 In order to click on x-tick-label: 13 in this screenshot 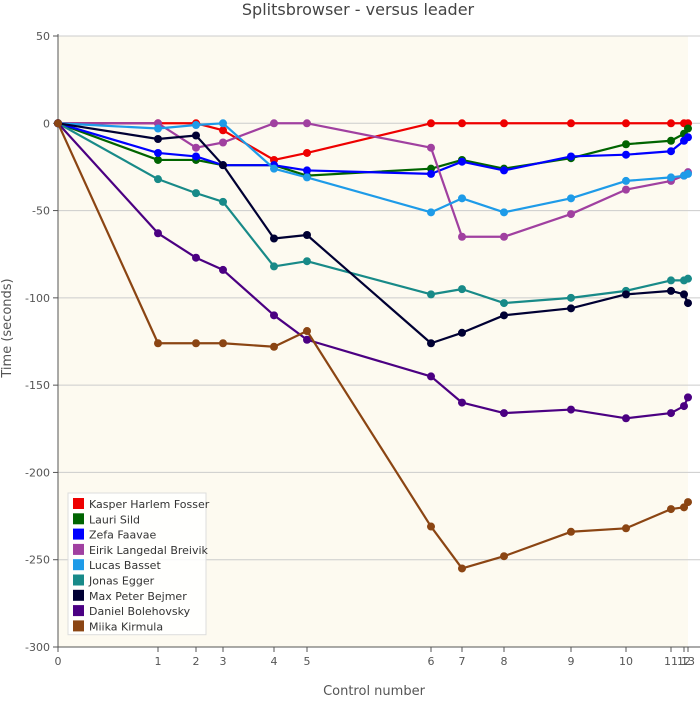, I will do `click(688, 661)`.